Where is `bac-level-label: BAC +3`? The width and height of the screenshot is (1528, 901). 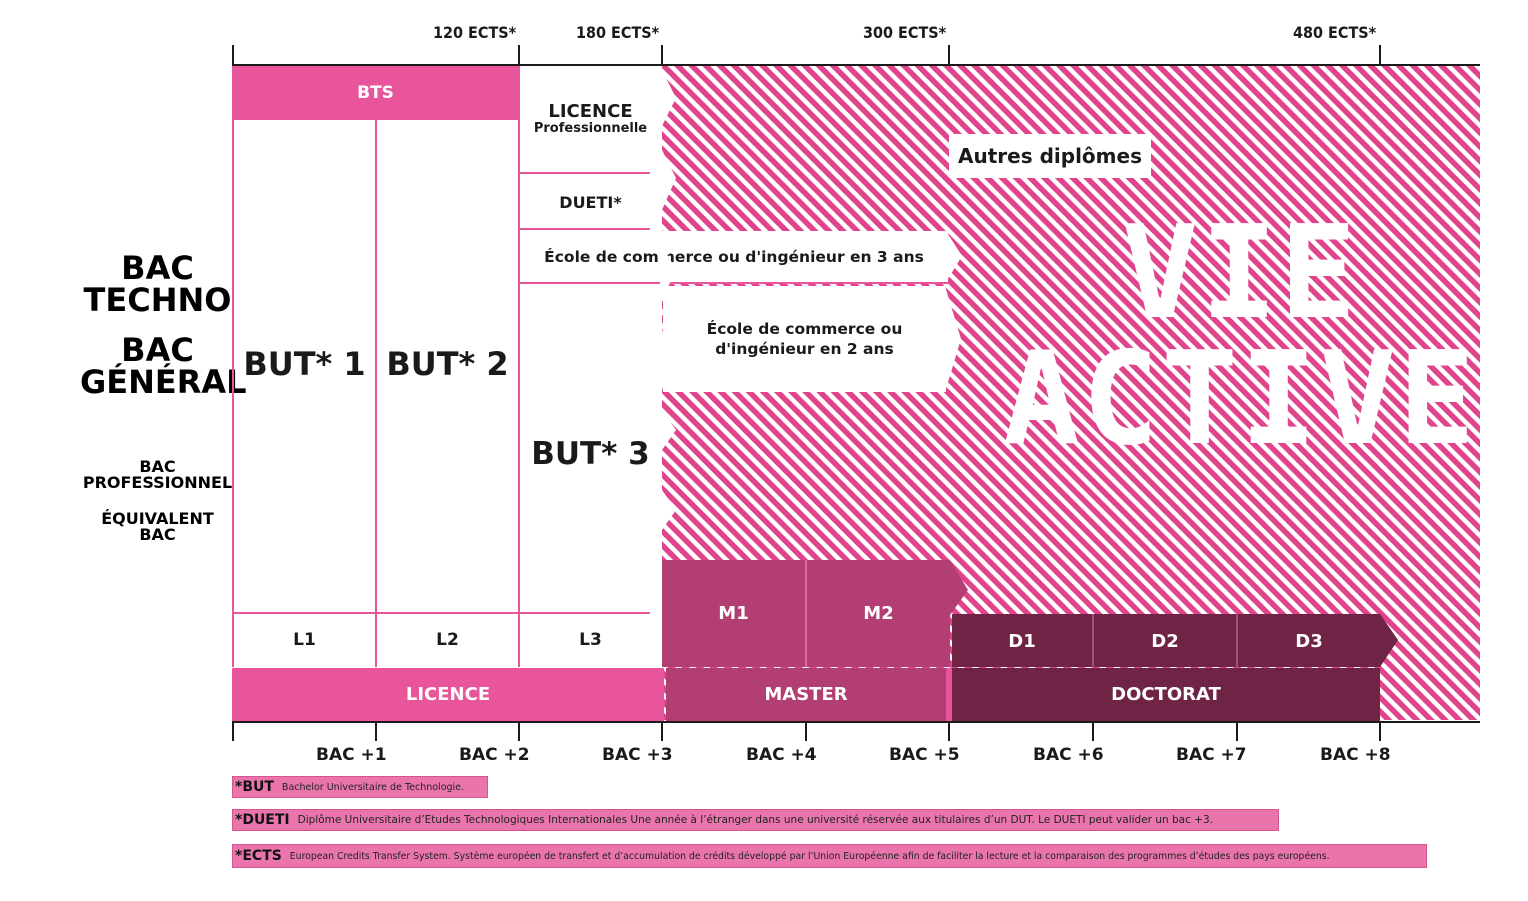 bac-level-label: BAC +3 is located at coordinates (637, 755).